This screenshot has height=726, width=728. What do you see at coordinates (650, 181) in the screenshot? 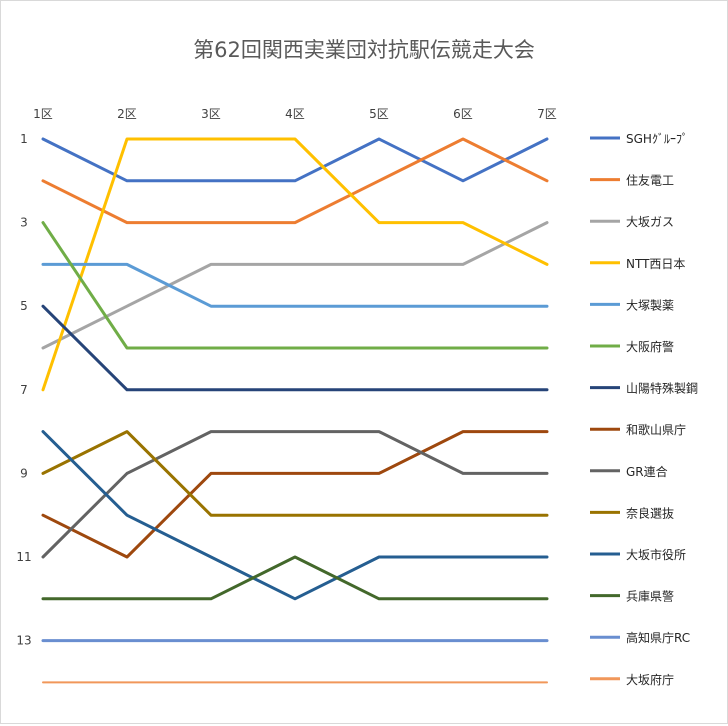
I see `legend-label: 住友電工` at bounding box center [650, 181].